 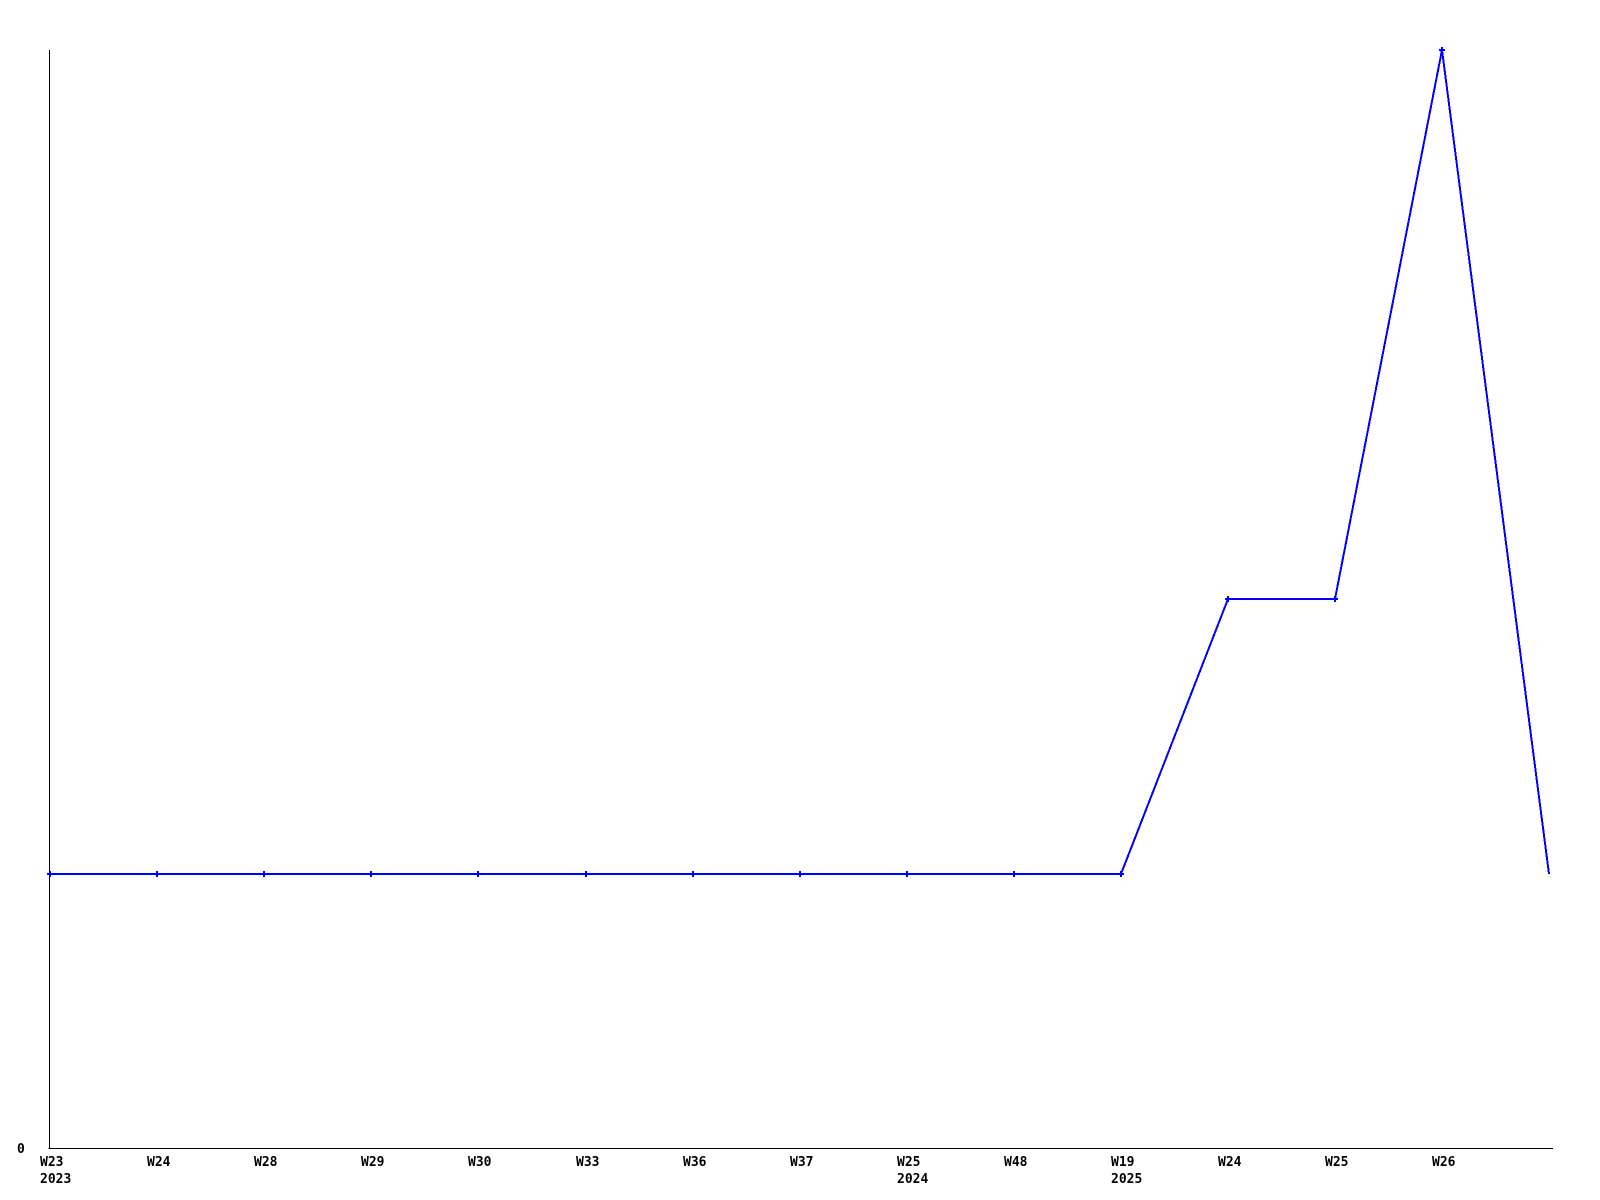 What do you see at coordinates (1016, 1162) in the screenshot?
I see `x-tick-label: W48` at bounding box center [1016, 1162].